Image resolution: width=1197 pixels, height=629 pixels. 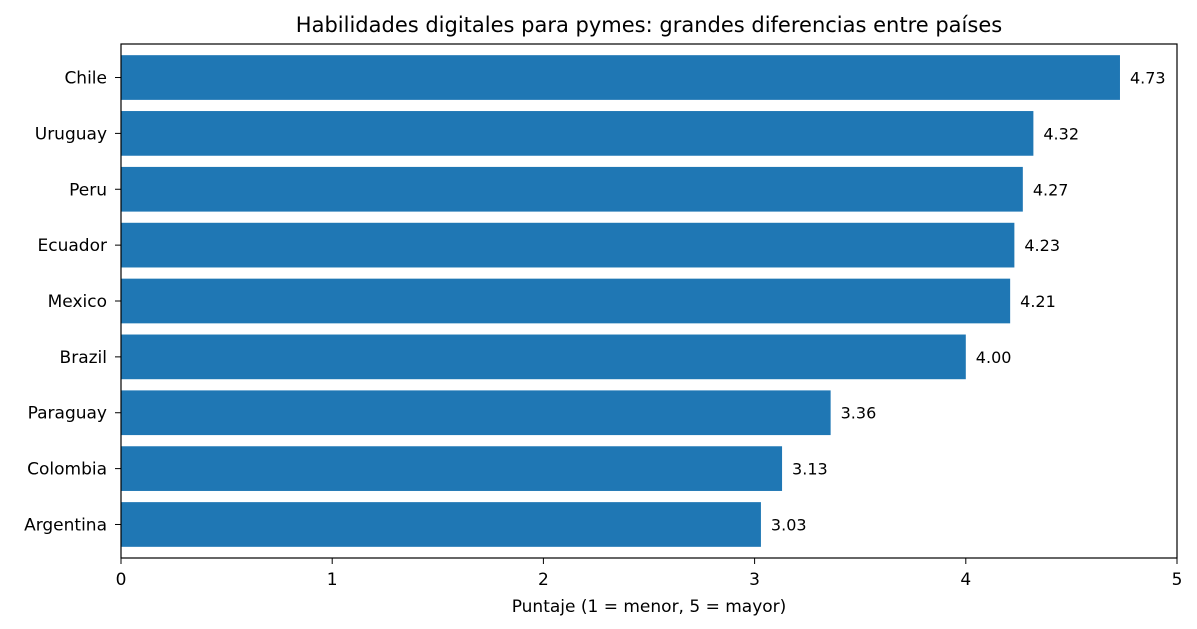 What do you see at coordinates (77, 302) in the screenshot?
I see `y-tick-label: Mexico` at bounding box center [77, 302].